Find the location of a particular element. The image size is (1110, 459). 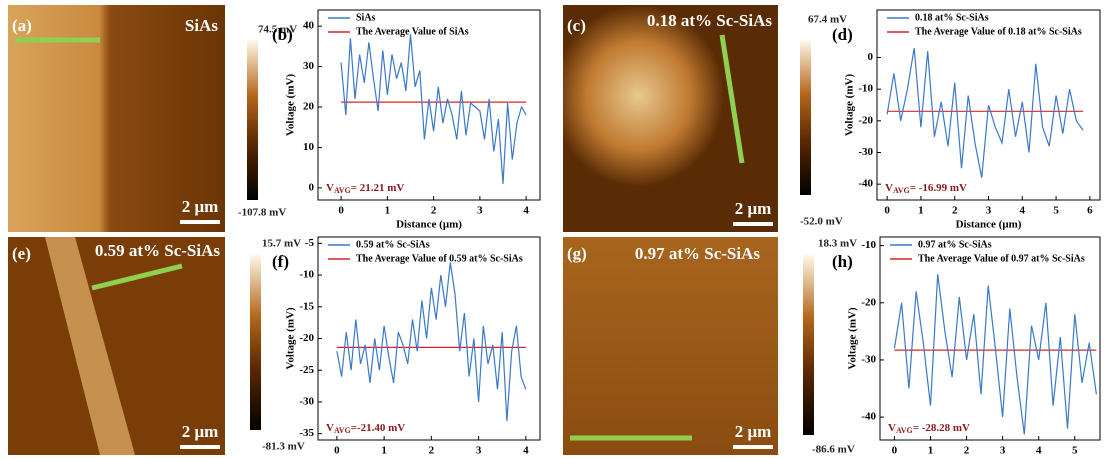

legend-label: SiAs is located at coordinates (366, 17).